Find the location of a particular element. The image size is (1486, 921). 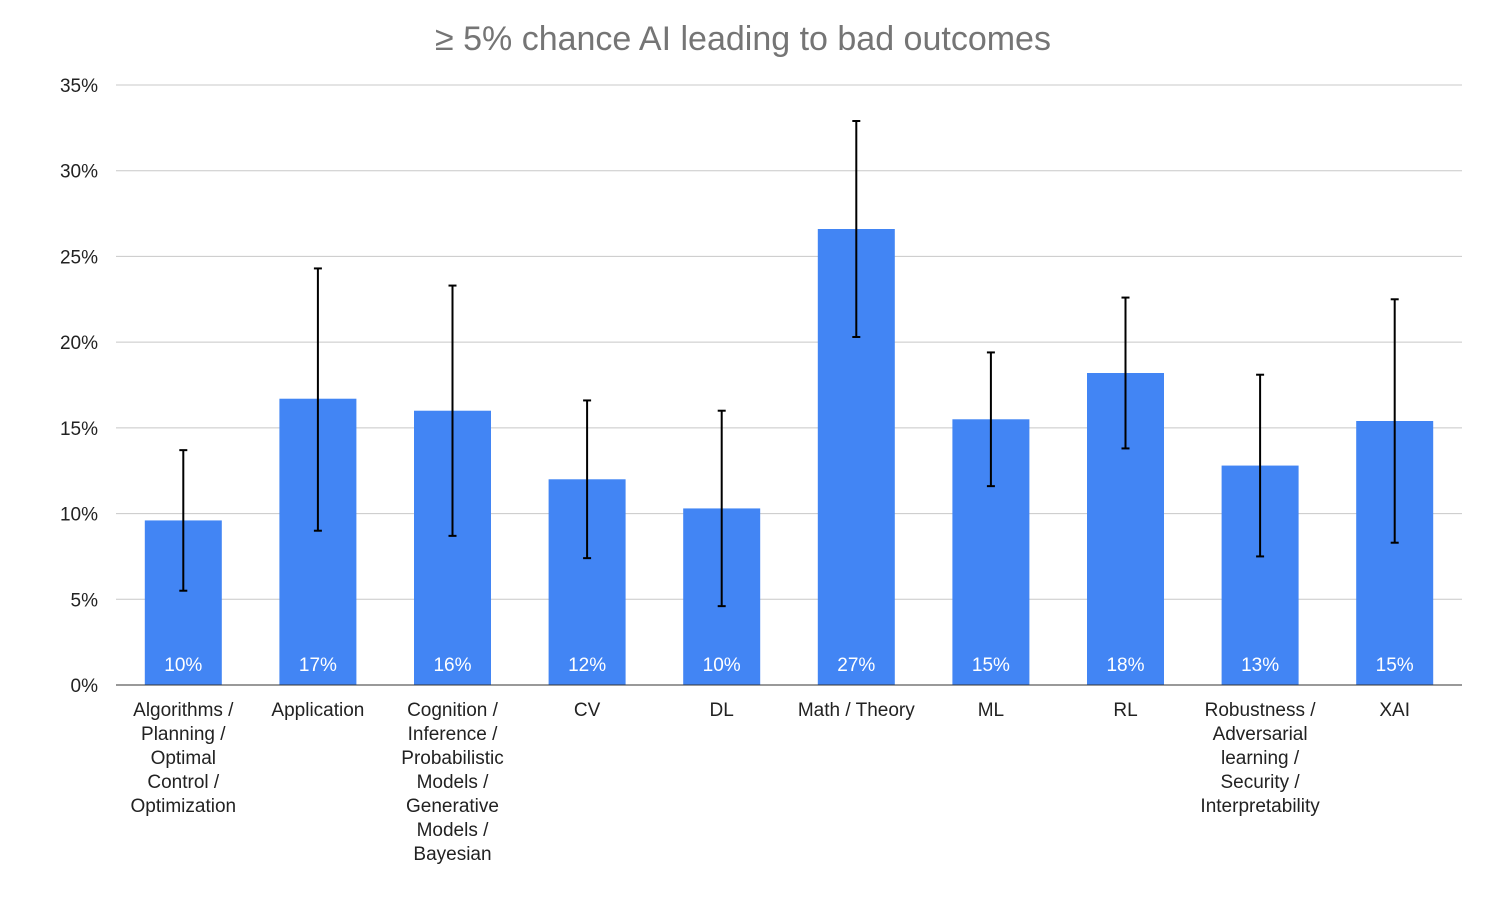

x-tick-label-line: Math / Theory is located at coordinates (856, 710).